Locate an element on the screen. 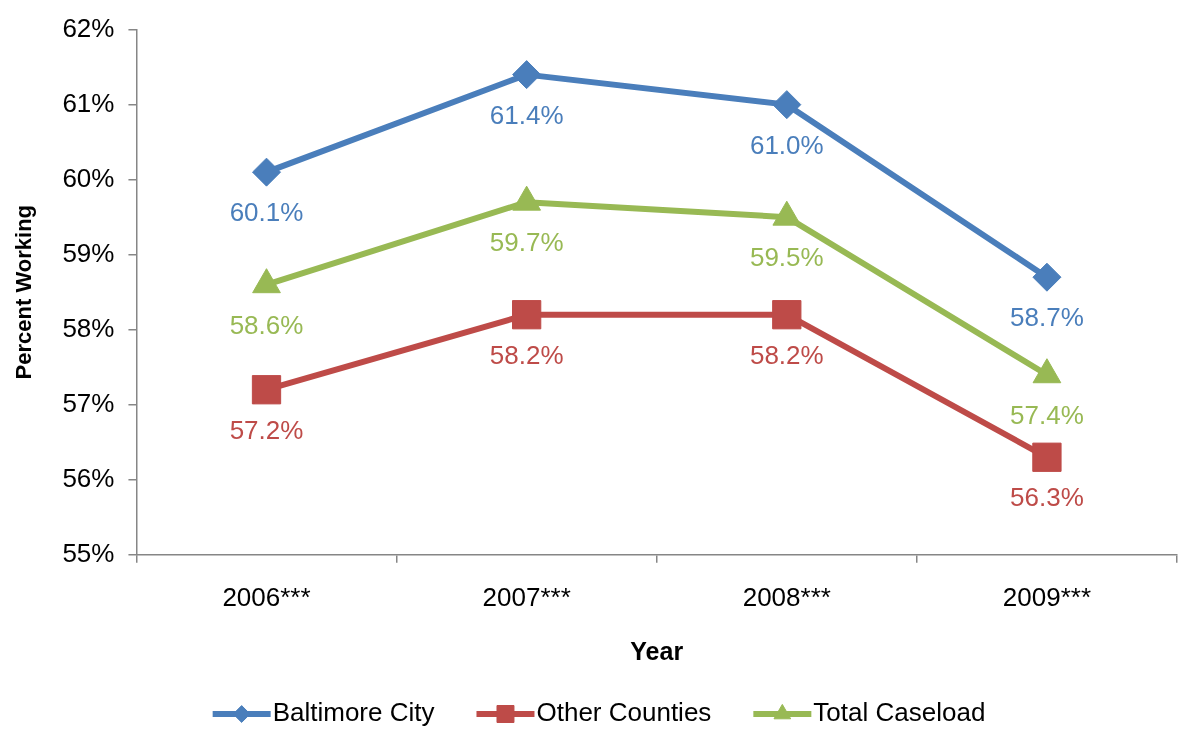  data-label: 60.1% is located at coordinates (266, 212).